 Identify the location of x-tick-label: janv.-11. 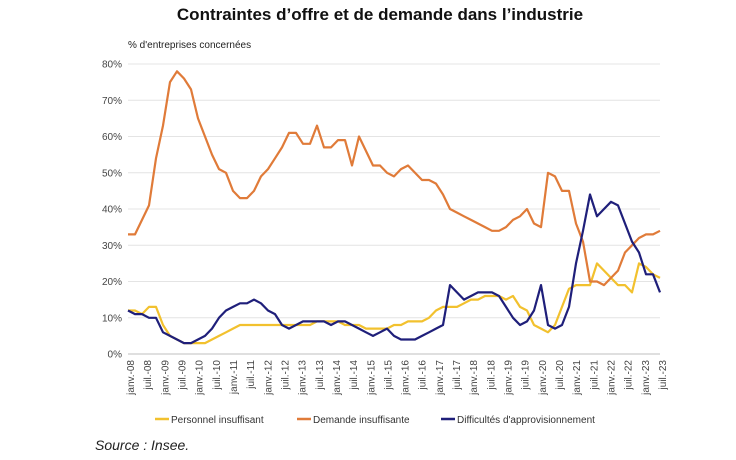
(234, 378).